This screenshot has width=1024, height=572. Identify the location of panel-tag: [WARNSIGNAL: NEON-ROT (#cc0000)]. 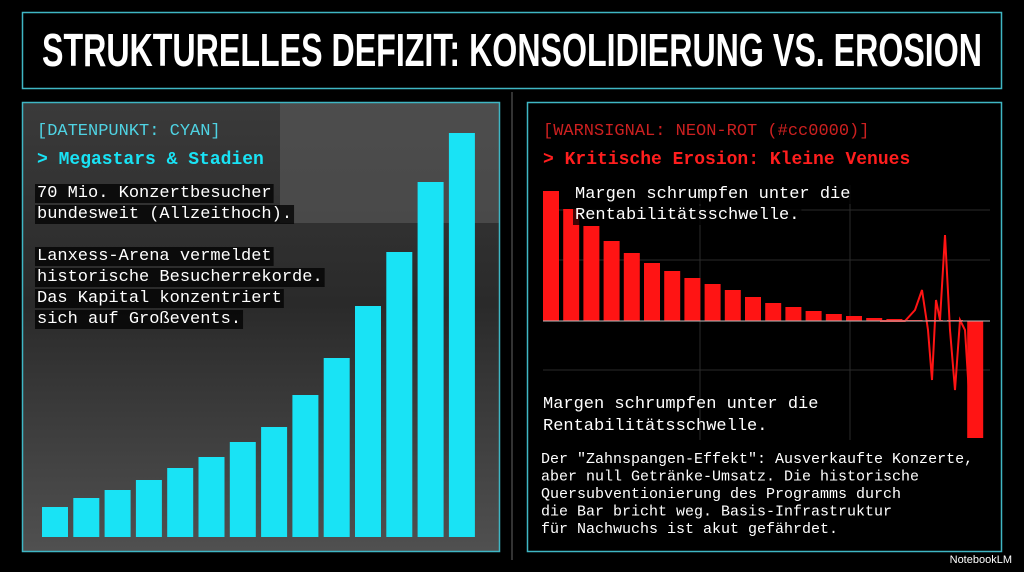
(706, 131).